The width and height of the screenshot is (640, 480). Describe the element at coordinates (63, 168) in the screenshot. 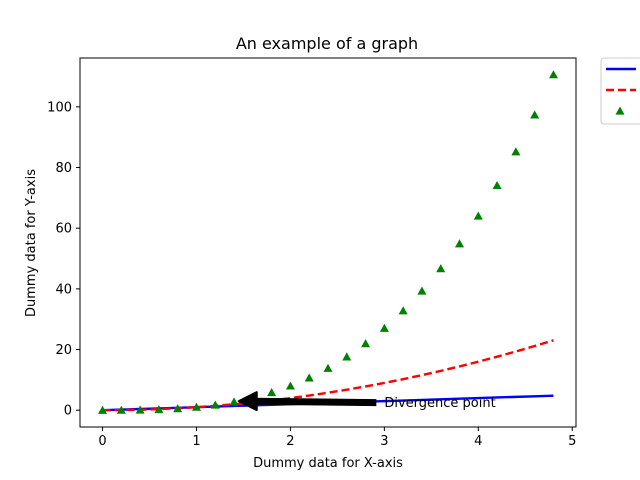

I see `y-tick-label: 80` at that location.